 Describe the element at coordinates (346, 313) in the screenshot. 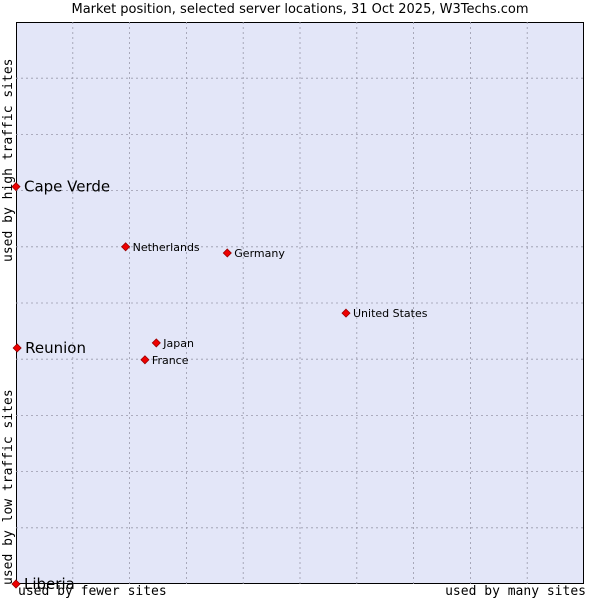

I see `data-point-united-states` at that location.